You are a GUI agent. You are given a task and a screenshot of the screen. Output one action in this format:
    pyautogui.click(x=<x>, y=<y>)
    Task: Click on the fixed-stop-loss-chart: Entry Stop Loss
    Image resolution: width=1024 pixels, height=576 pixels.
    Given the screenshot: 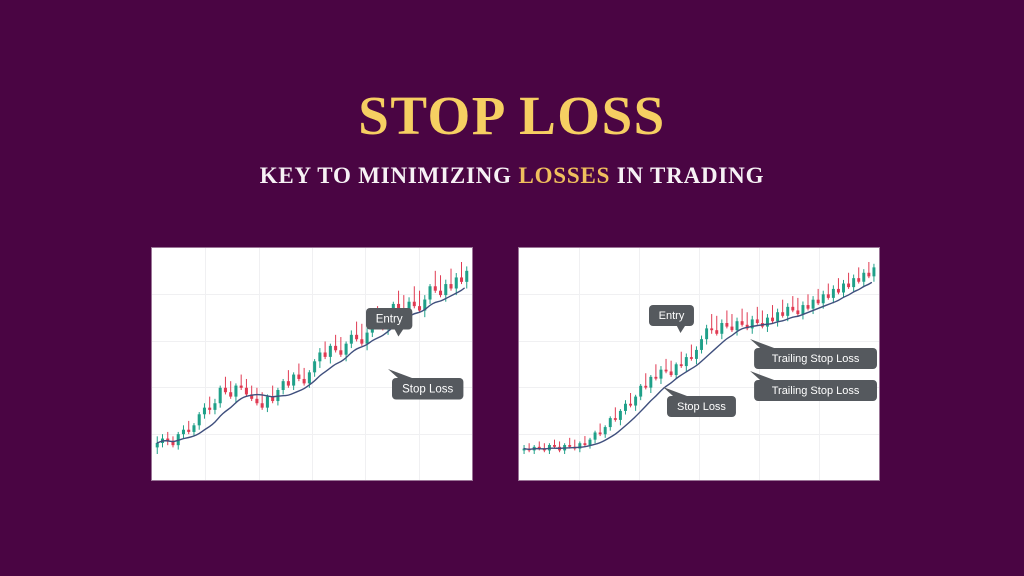 What is the action you would take?
    pyautogui.click(x=312, y=364)
    